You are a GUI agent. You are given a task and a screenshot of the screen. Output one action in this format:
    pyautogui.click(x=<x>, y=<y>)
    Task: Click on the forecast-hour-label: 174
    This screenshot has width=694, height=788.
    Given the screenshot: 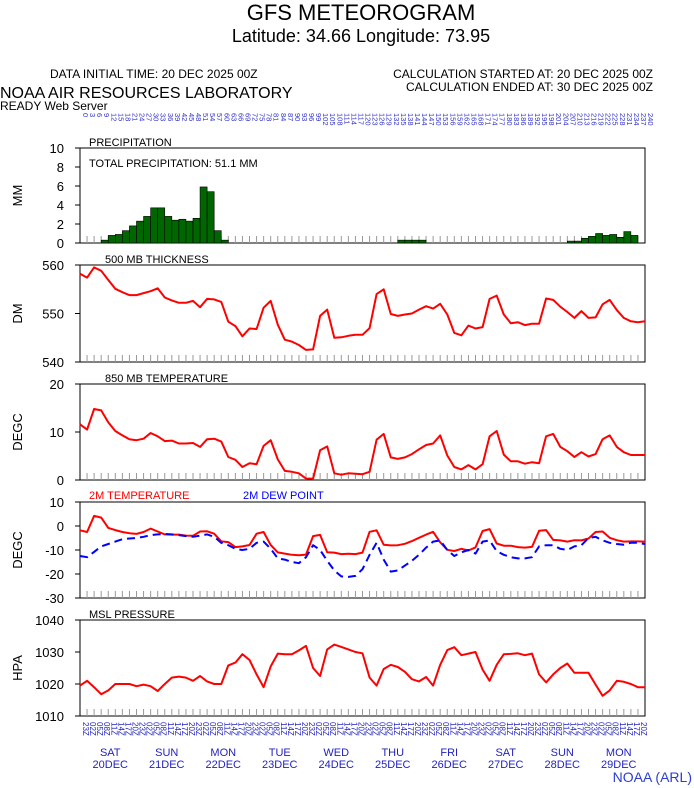 What is the action you would take?
    pyautogui.click(x=495, y=119)
    